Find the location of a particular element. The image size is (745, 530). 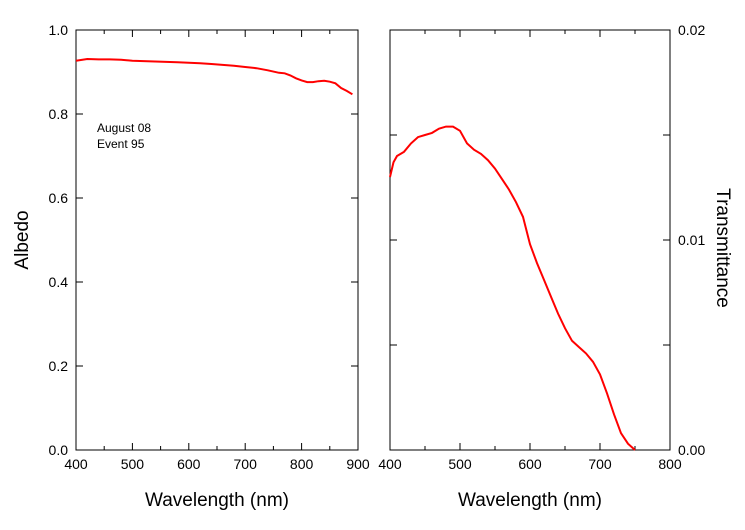

albedo-series-line is located at coordinates (214, 76).